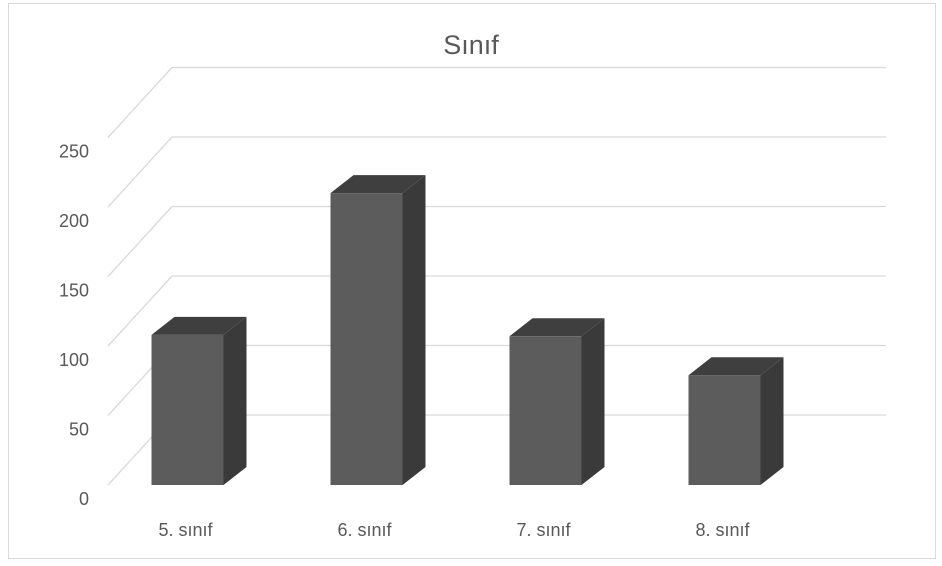  What do you see at coordinates (471, 45) in the screenshot?
I see `chart-title: Sınıf` at bounding box center [471, 45].